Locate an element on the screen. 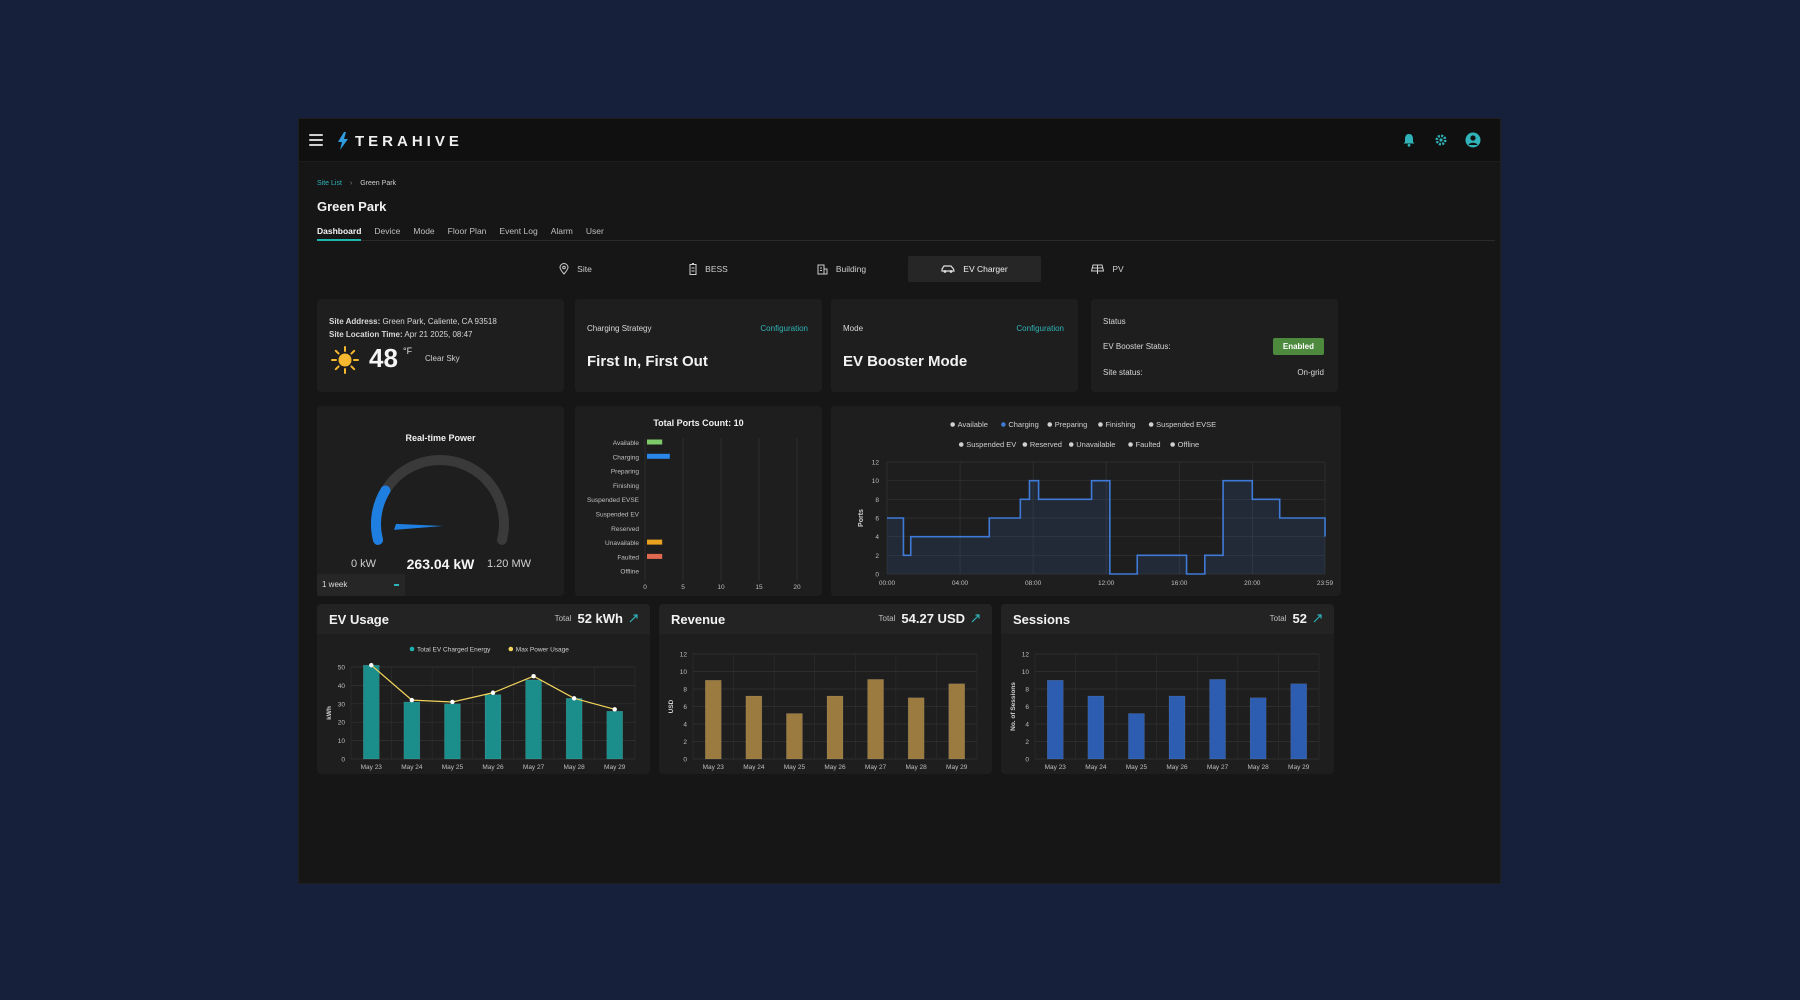 This screenshot has height=1000, width=1800. usageChart-line-point is located at coordinates (614, 709).